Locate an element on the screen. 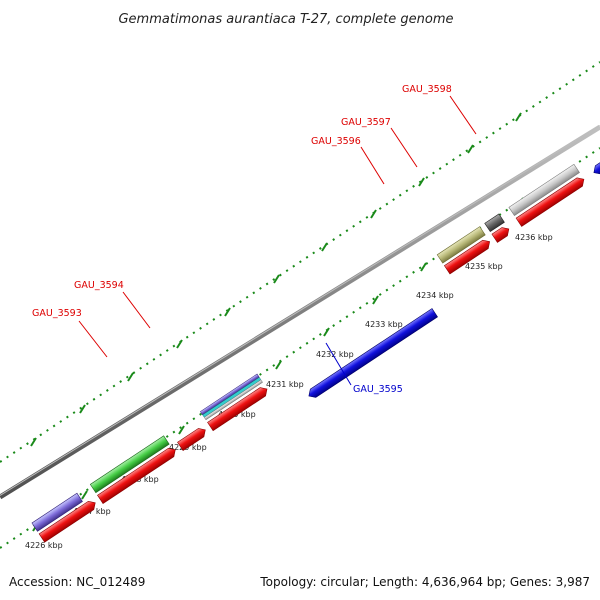 This screenshot has width=600, height=600. kbp-label: 4232 kbp is located at coordinates (335, 354).